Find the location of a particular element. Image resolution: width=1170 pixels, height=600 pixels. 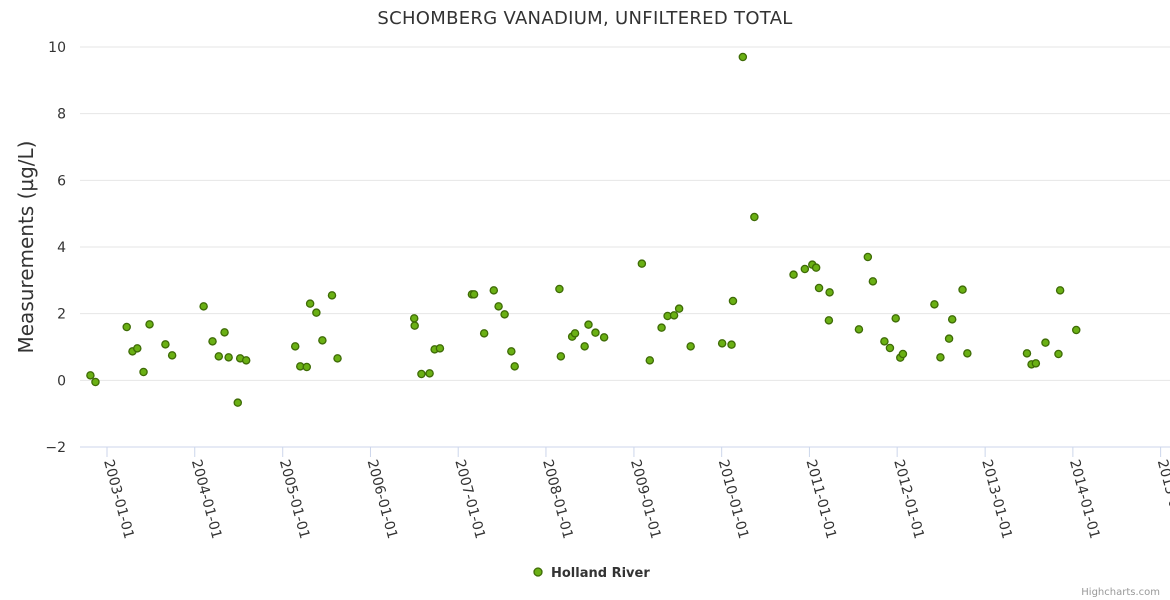

x-tick-label: 2004-01-01 is located at coordinates (206, 499).